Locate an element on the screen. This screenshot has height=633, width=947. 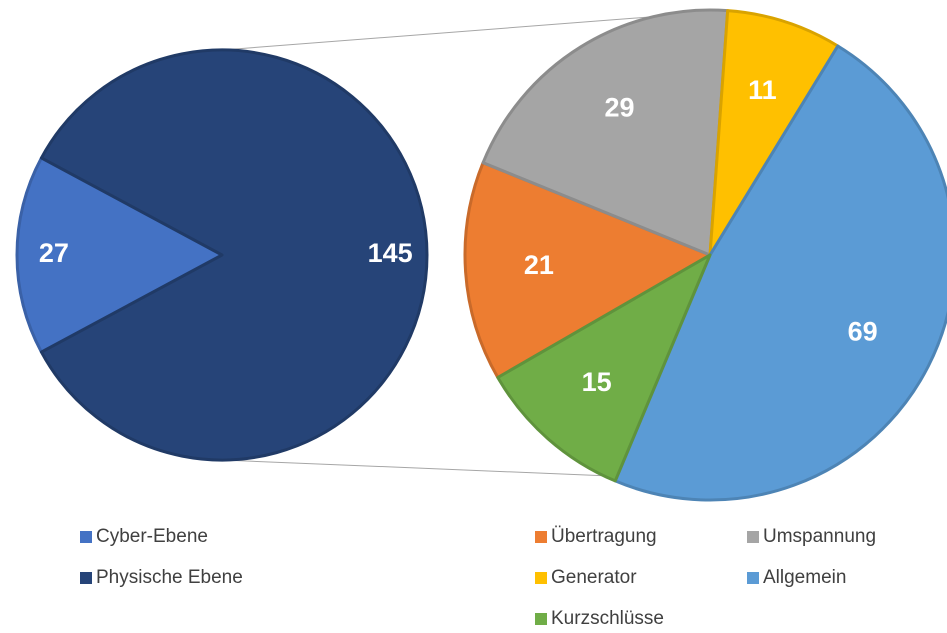
data-label: 27 is located at coordinates (54, 253).